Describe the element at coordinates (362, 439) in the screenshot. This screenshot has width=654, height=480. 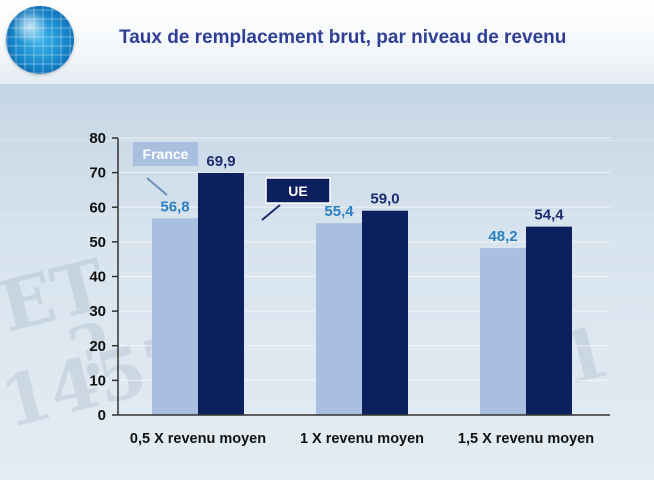
I see `x-category-label: 1 X revenu moyen` at that location.